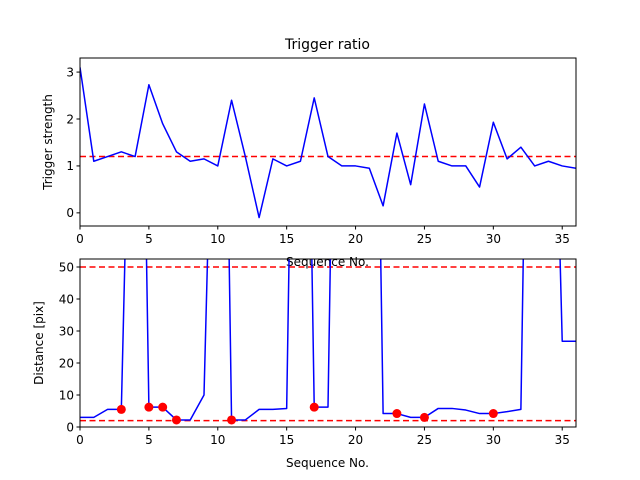 The image size is (640, 480). What do you see at coordinates (66, 395) in the screenshot?
I see `y-tick-label: 10` at bounding box center [66, 395].